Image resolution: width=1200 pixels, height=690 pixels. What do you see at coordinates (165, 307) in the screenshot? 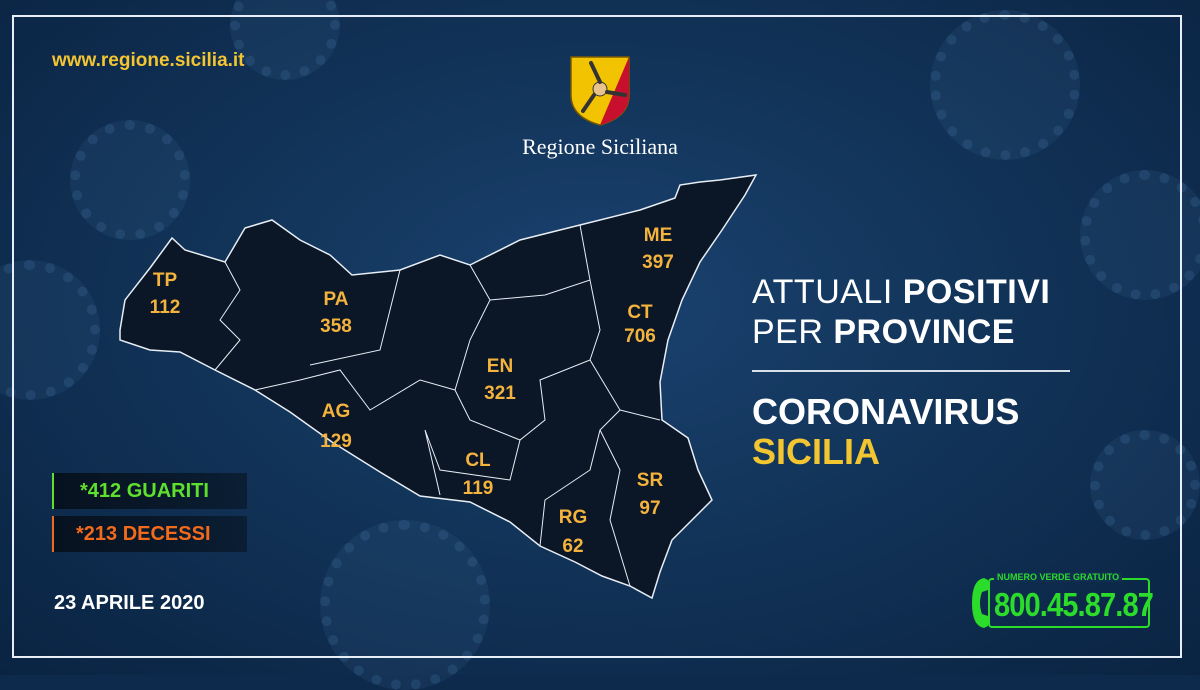
I see `province-value: 112` at bounding box center [165, 307].